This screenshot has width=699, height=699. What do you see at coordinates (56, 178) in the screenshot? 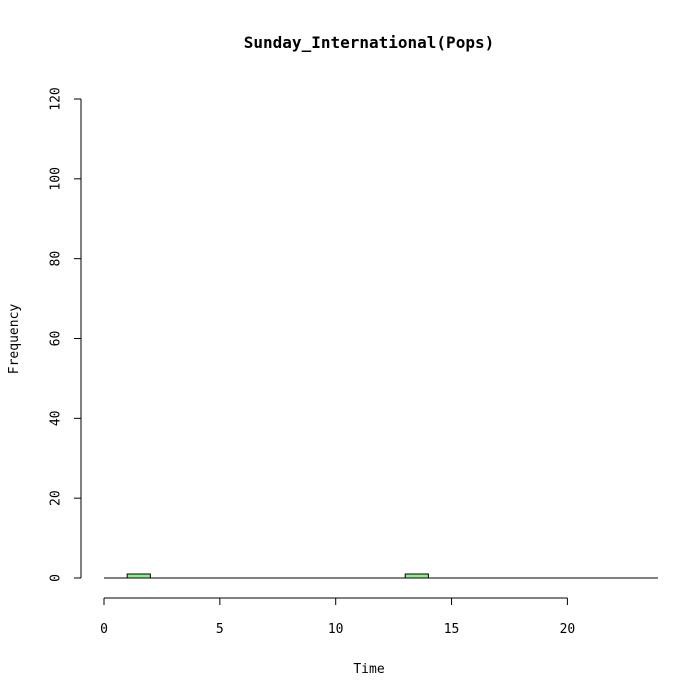
I see `y-tick-label: 100` at bounding box center [56, 178].